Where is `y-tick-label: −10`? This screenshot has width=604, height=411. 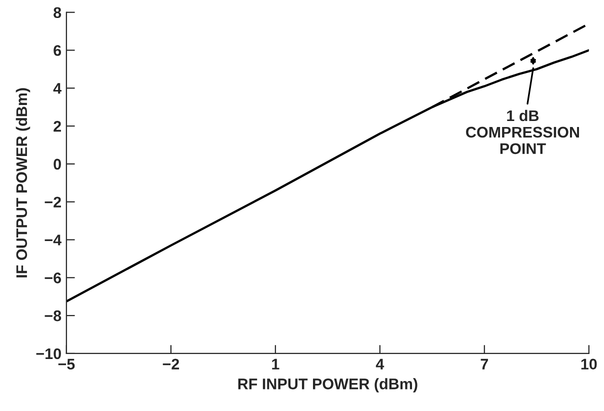 y-tick-label: −10 is located at coordinates (48, 354).